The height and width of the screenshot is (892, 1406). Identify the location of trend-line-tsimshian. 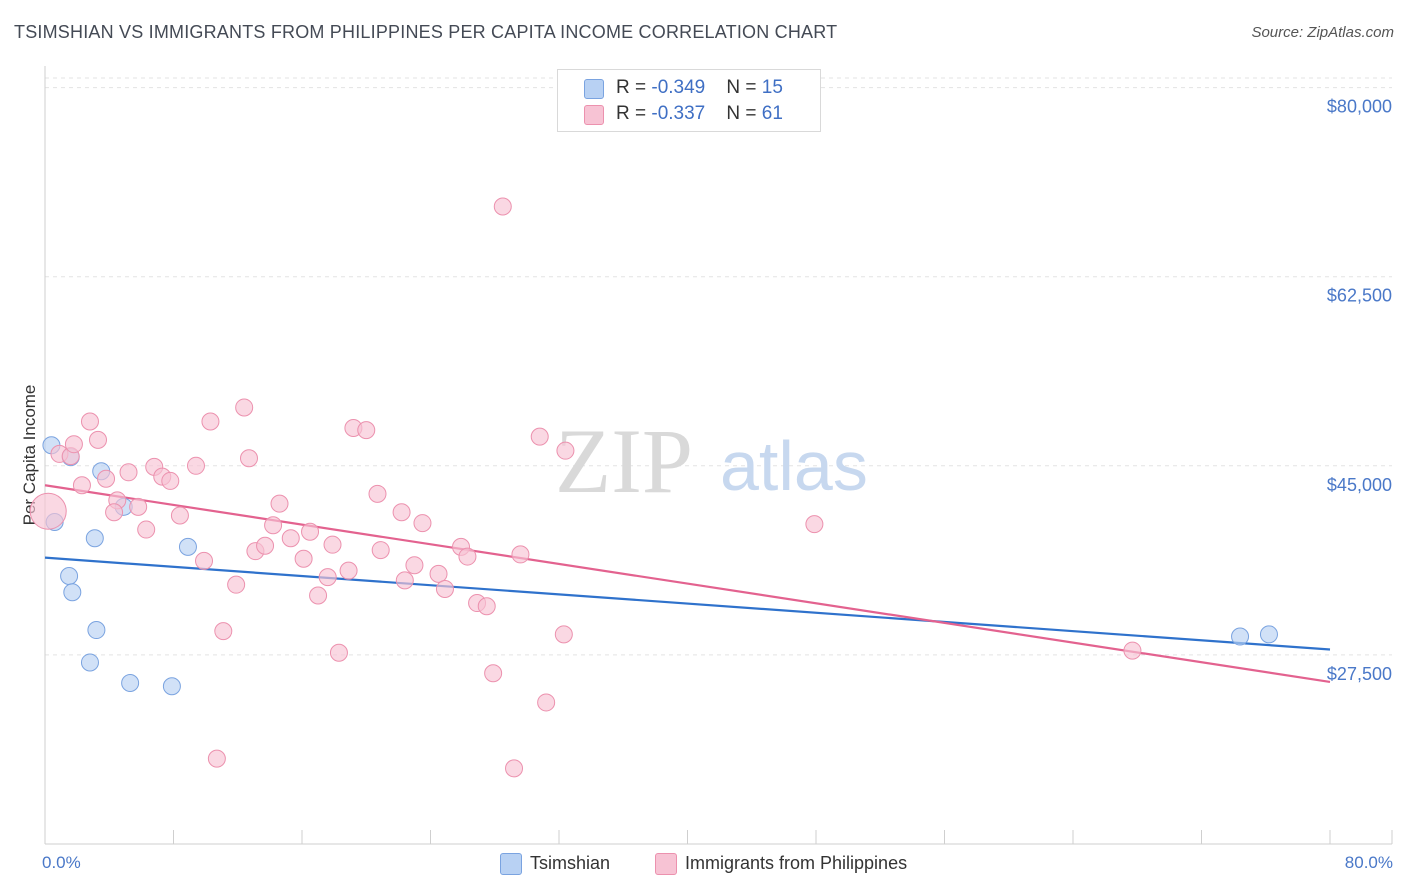
(687, 603).